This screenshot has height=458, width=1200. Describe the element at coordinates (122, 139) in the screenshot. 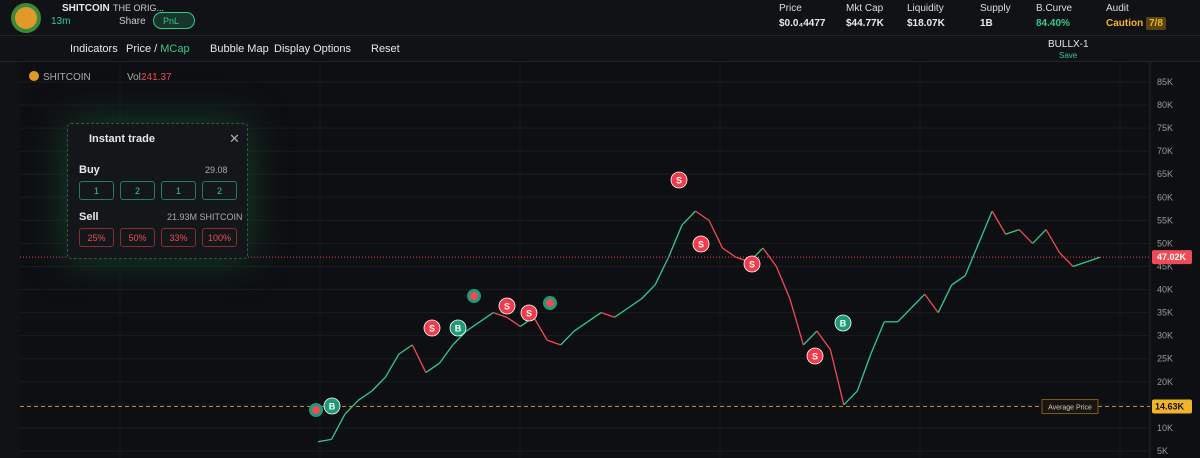

I see `panel-title: Instant trade` at that location.